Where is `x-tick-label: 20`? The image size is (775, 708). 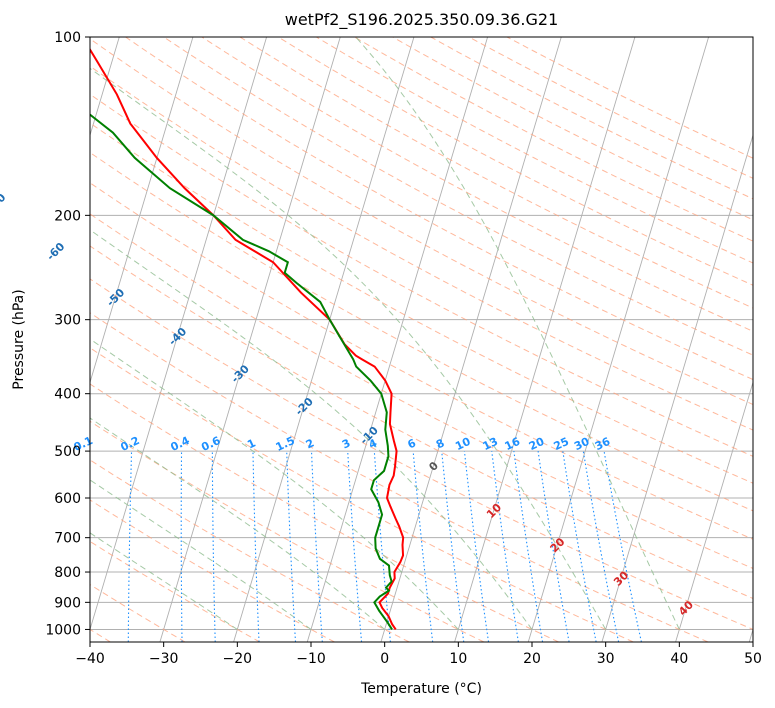
x-tick-label: 20 is located at coordinates (532, 659).